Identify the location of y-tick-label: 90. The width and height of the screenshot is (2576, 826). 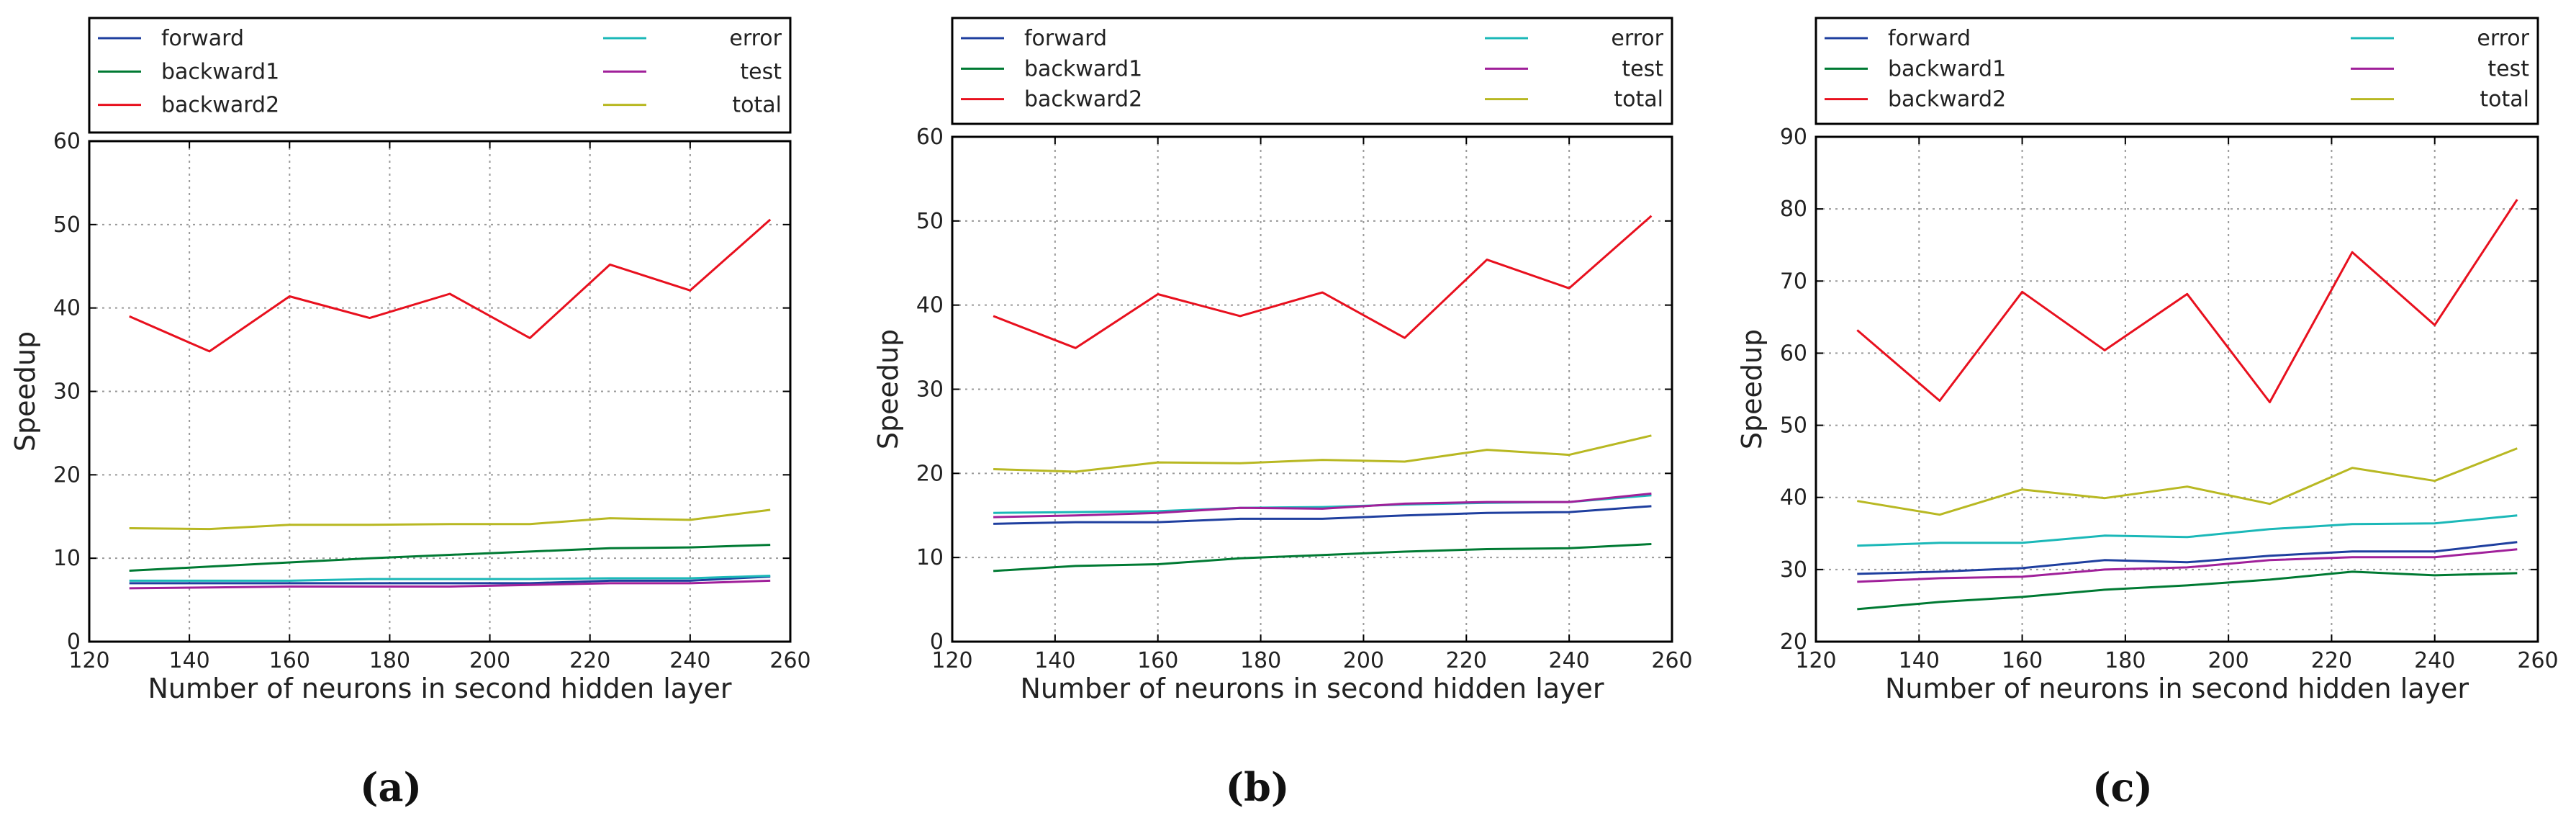
(1793, 137).